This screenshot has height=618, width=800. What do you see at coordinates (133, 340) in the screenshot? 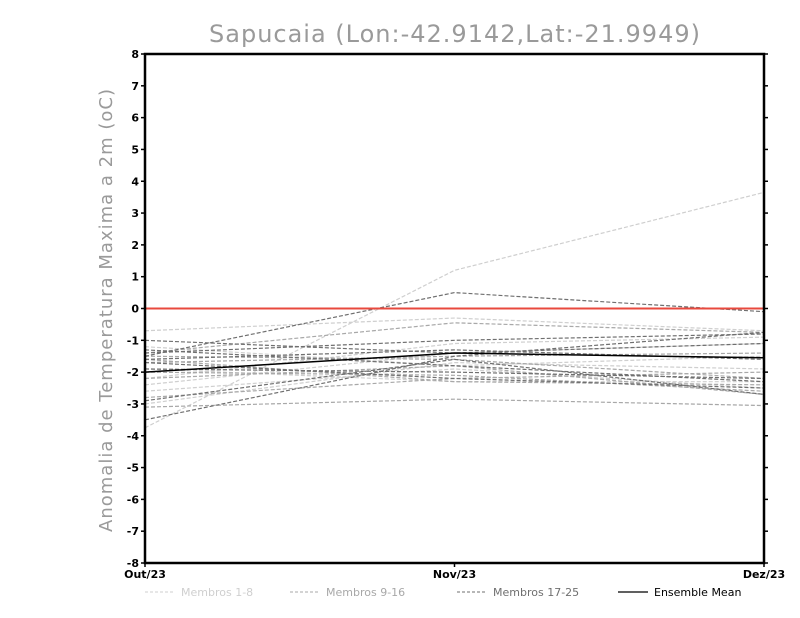
I see `y-tick-label: -1` at bounding box center [133, 340].